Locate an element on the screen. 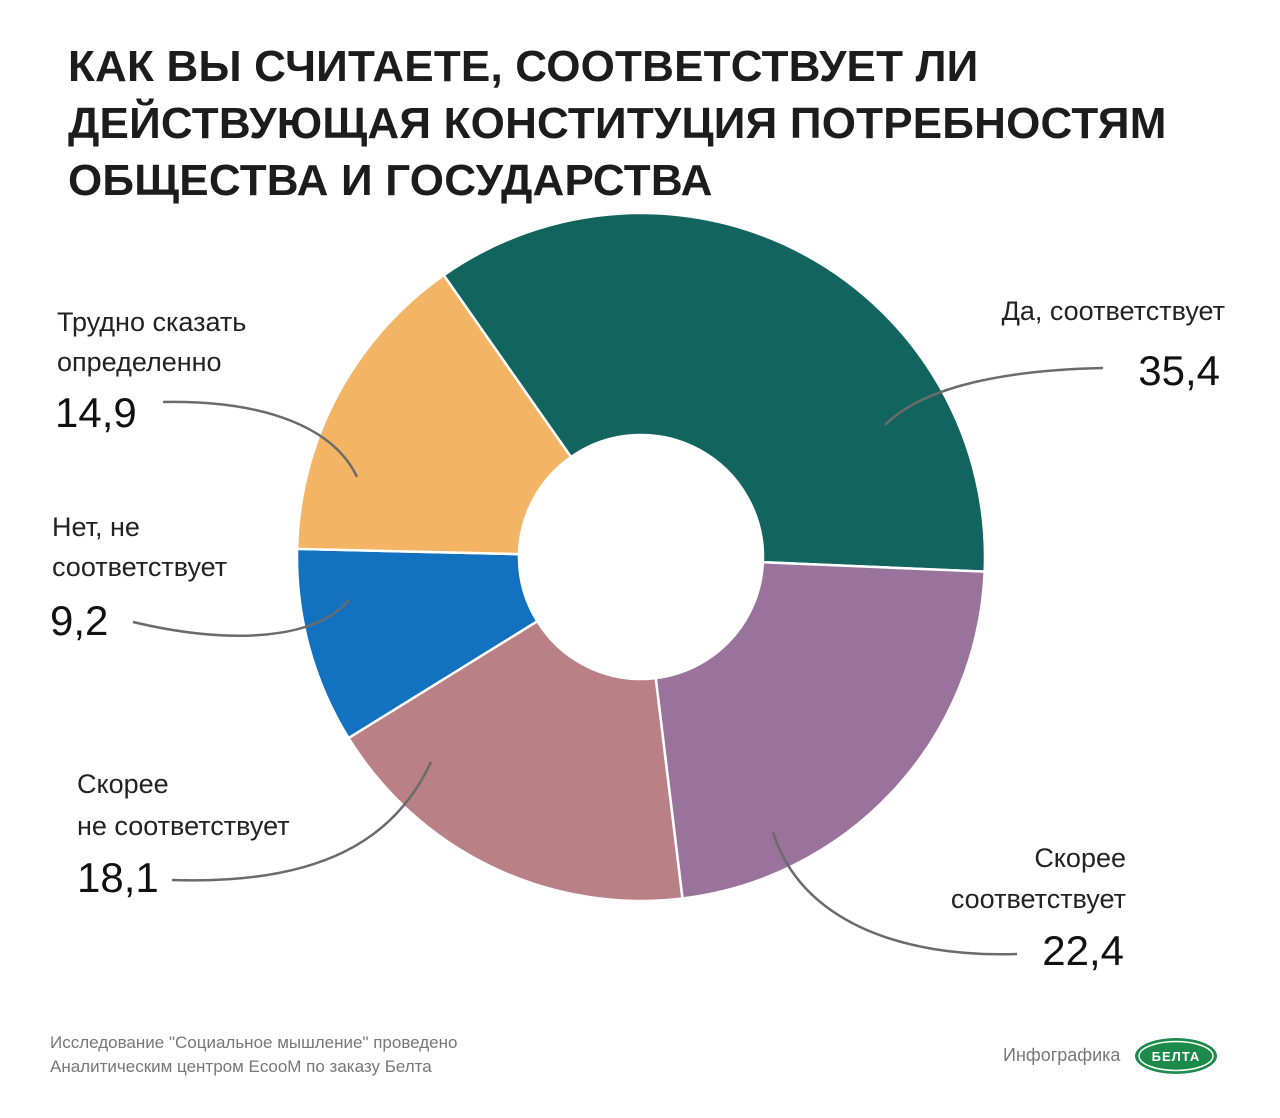  label-rather-yes-line1: Скорее is located at coordinates (1080, 858).